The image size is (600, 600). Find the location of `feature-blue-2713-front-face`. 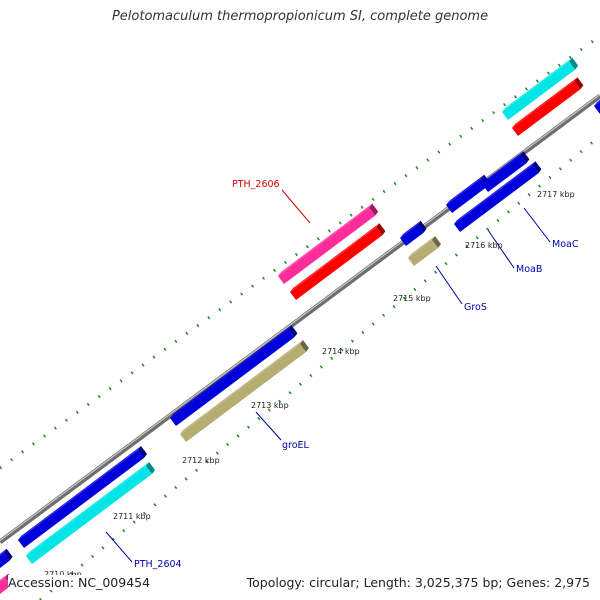

feature-blue-2713-front-face is located at coordinates (232, 377).